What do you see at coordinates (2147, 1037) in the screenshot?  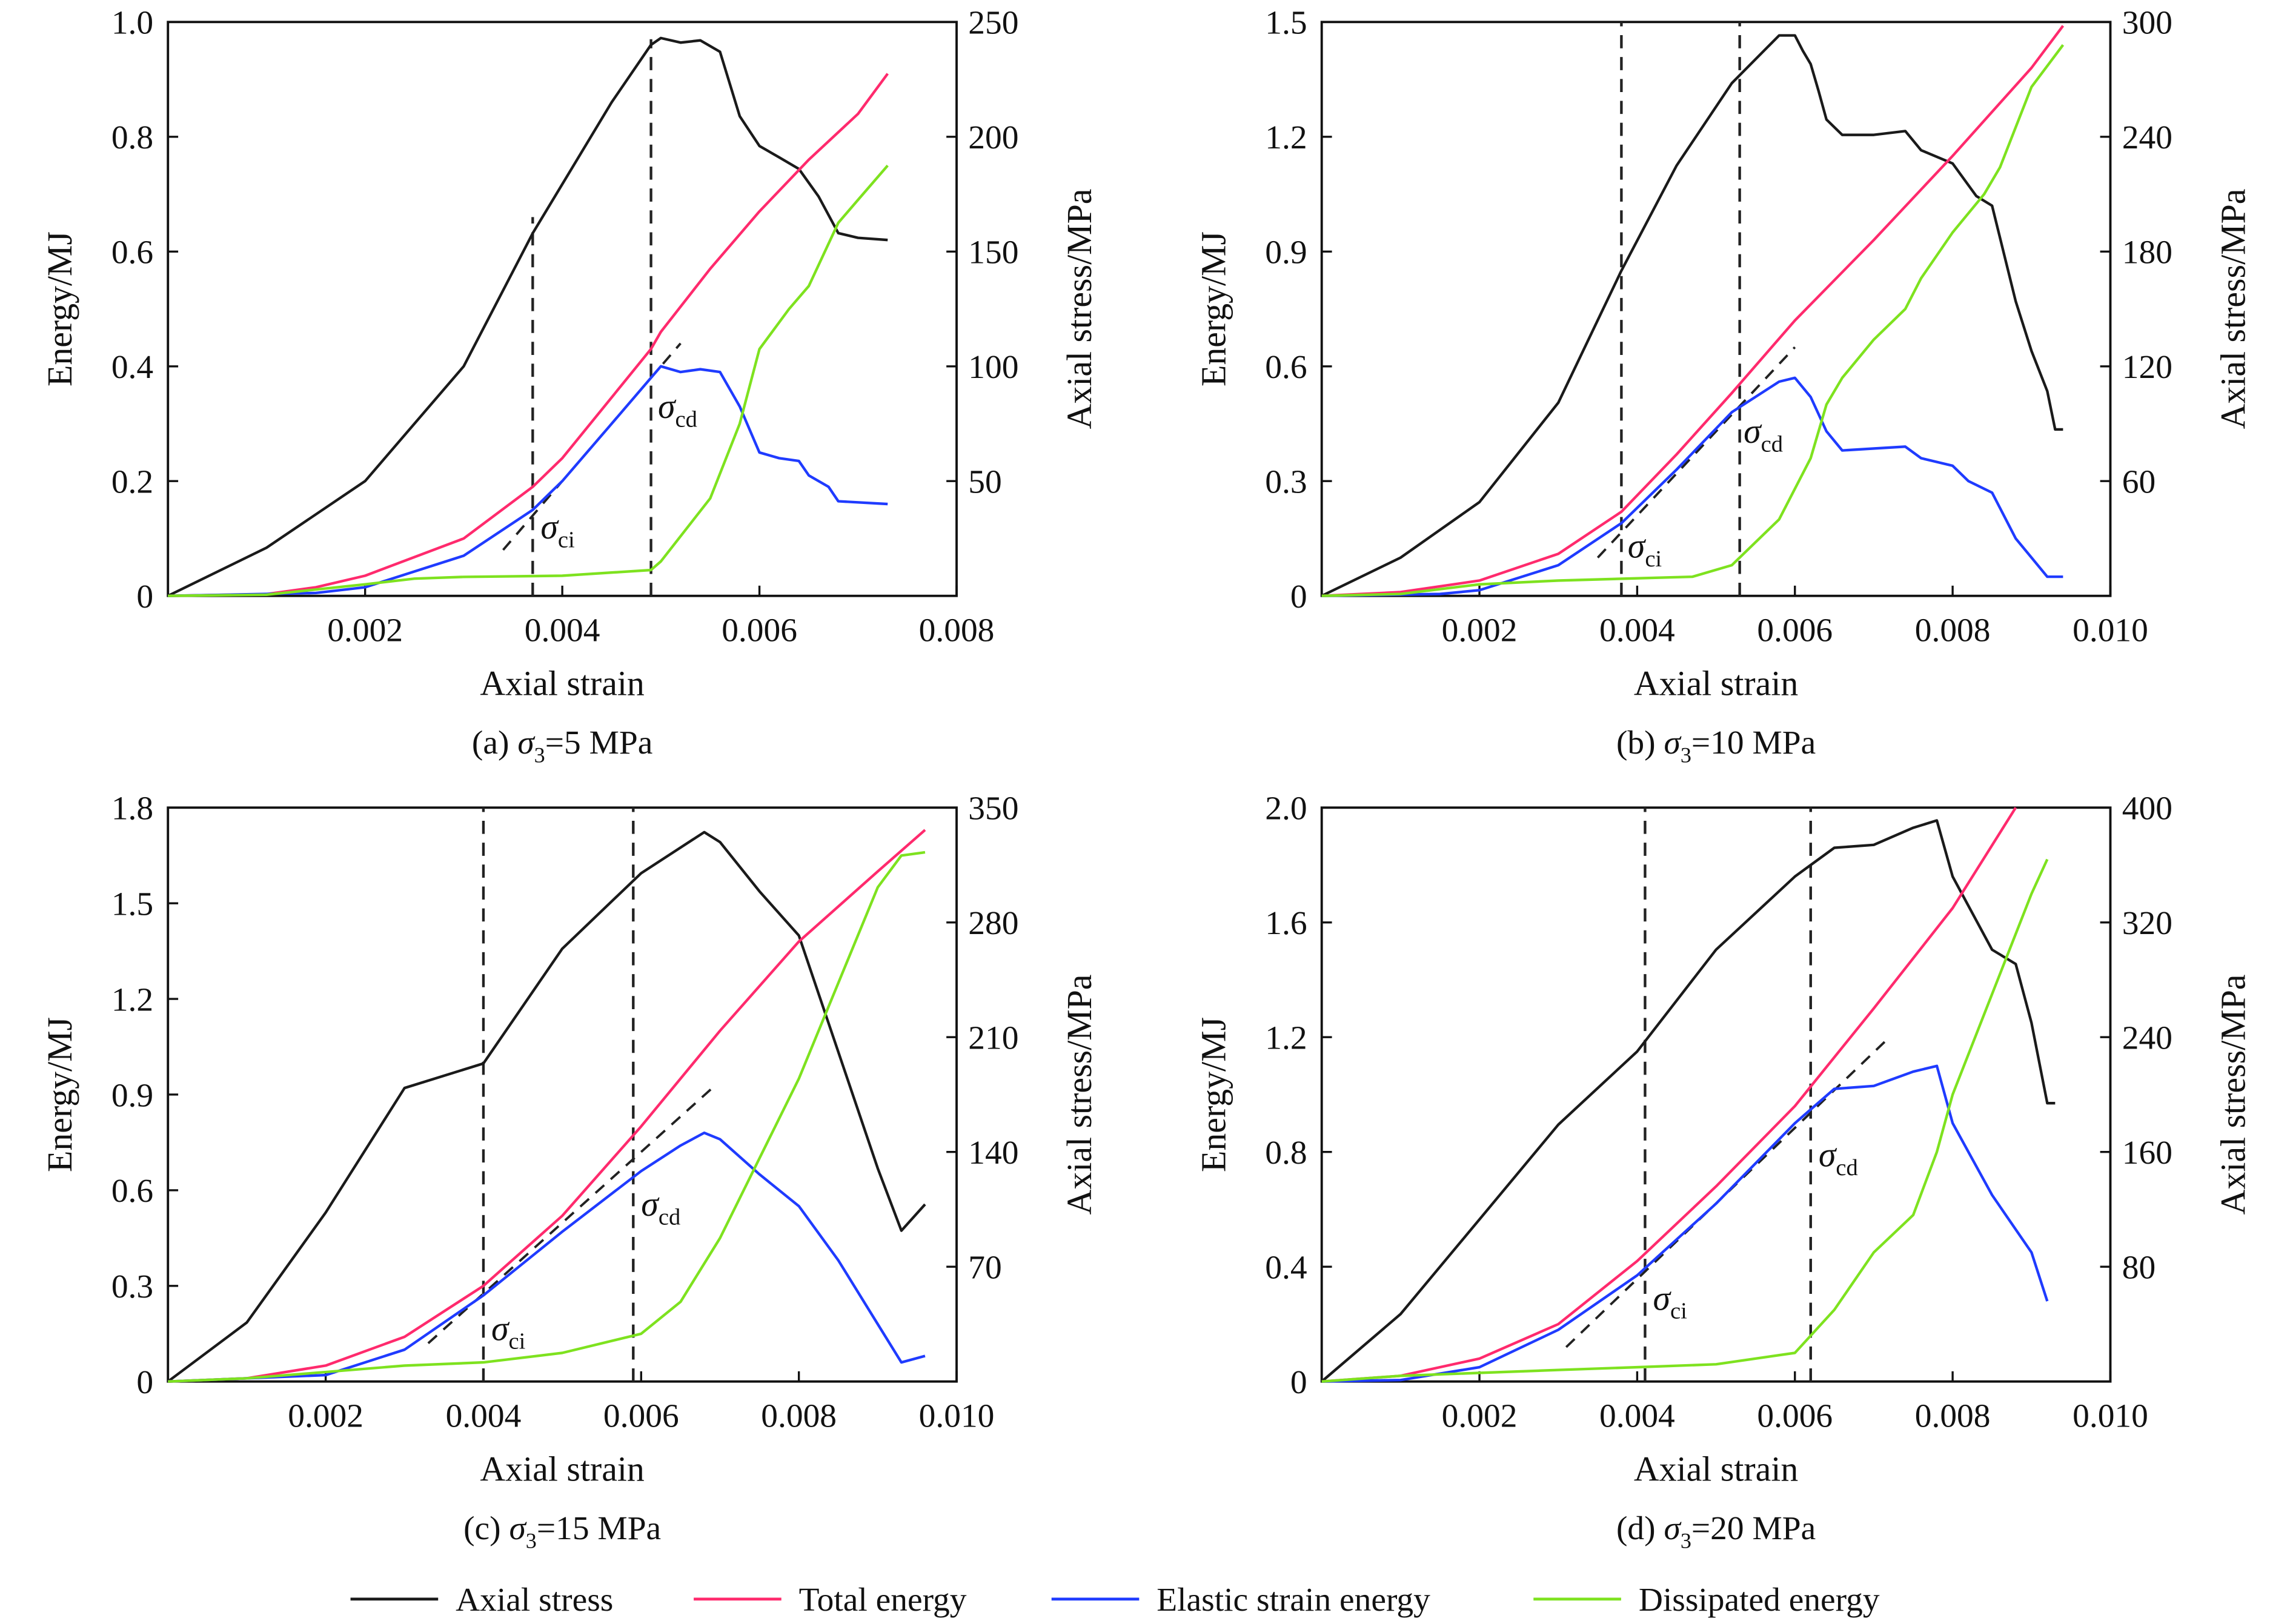 I see `y2-tick-label: 240` at bounding box center [2147, 1037].